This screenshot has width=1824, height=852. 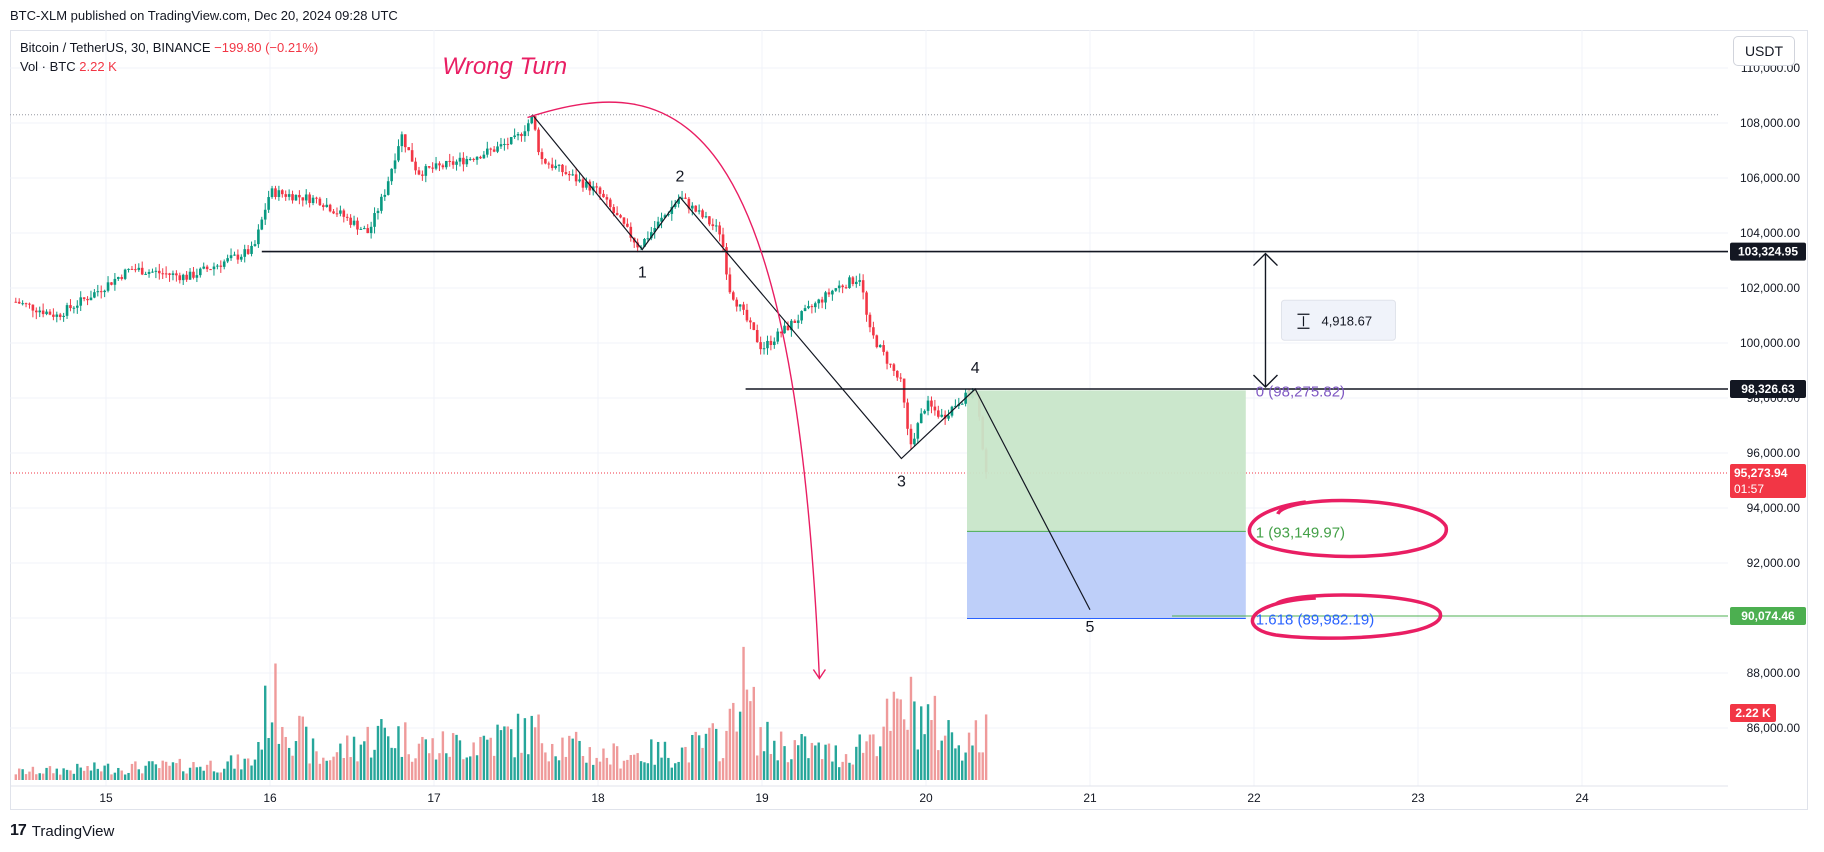 What do you see at coordinates (1764, 51) in the screenshot?
I see `currency-button: USDT` at bounding box center [1764, 51].